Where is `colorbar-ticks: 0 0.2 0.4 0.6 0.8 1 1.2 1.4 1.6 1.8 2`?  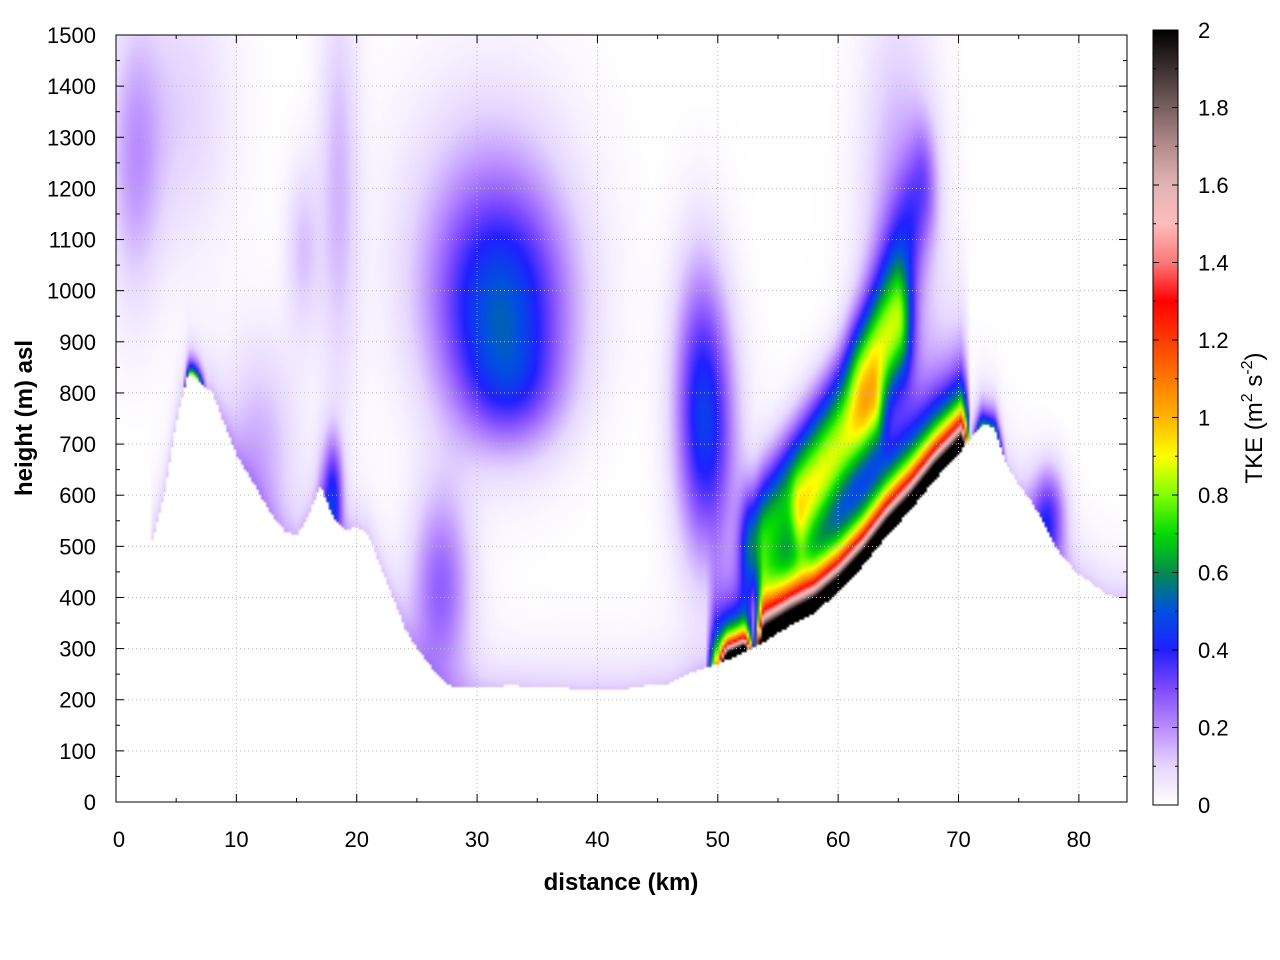 colorbar-ticks: 0 0.2 0.4 0.6 0.8 1 1.2 1.4 1.6 1.8 2 is located at coordinates (1191, 418).